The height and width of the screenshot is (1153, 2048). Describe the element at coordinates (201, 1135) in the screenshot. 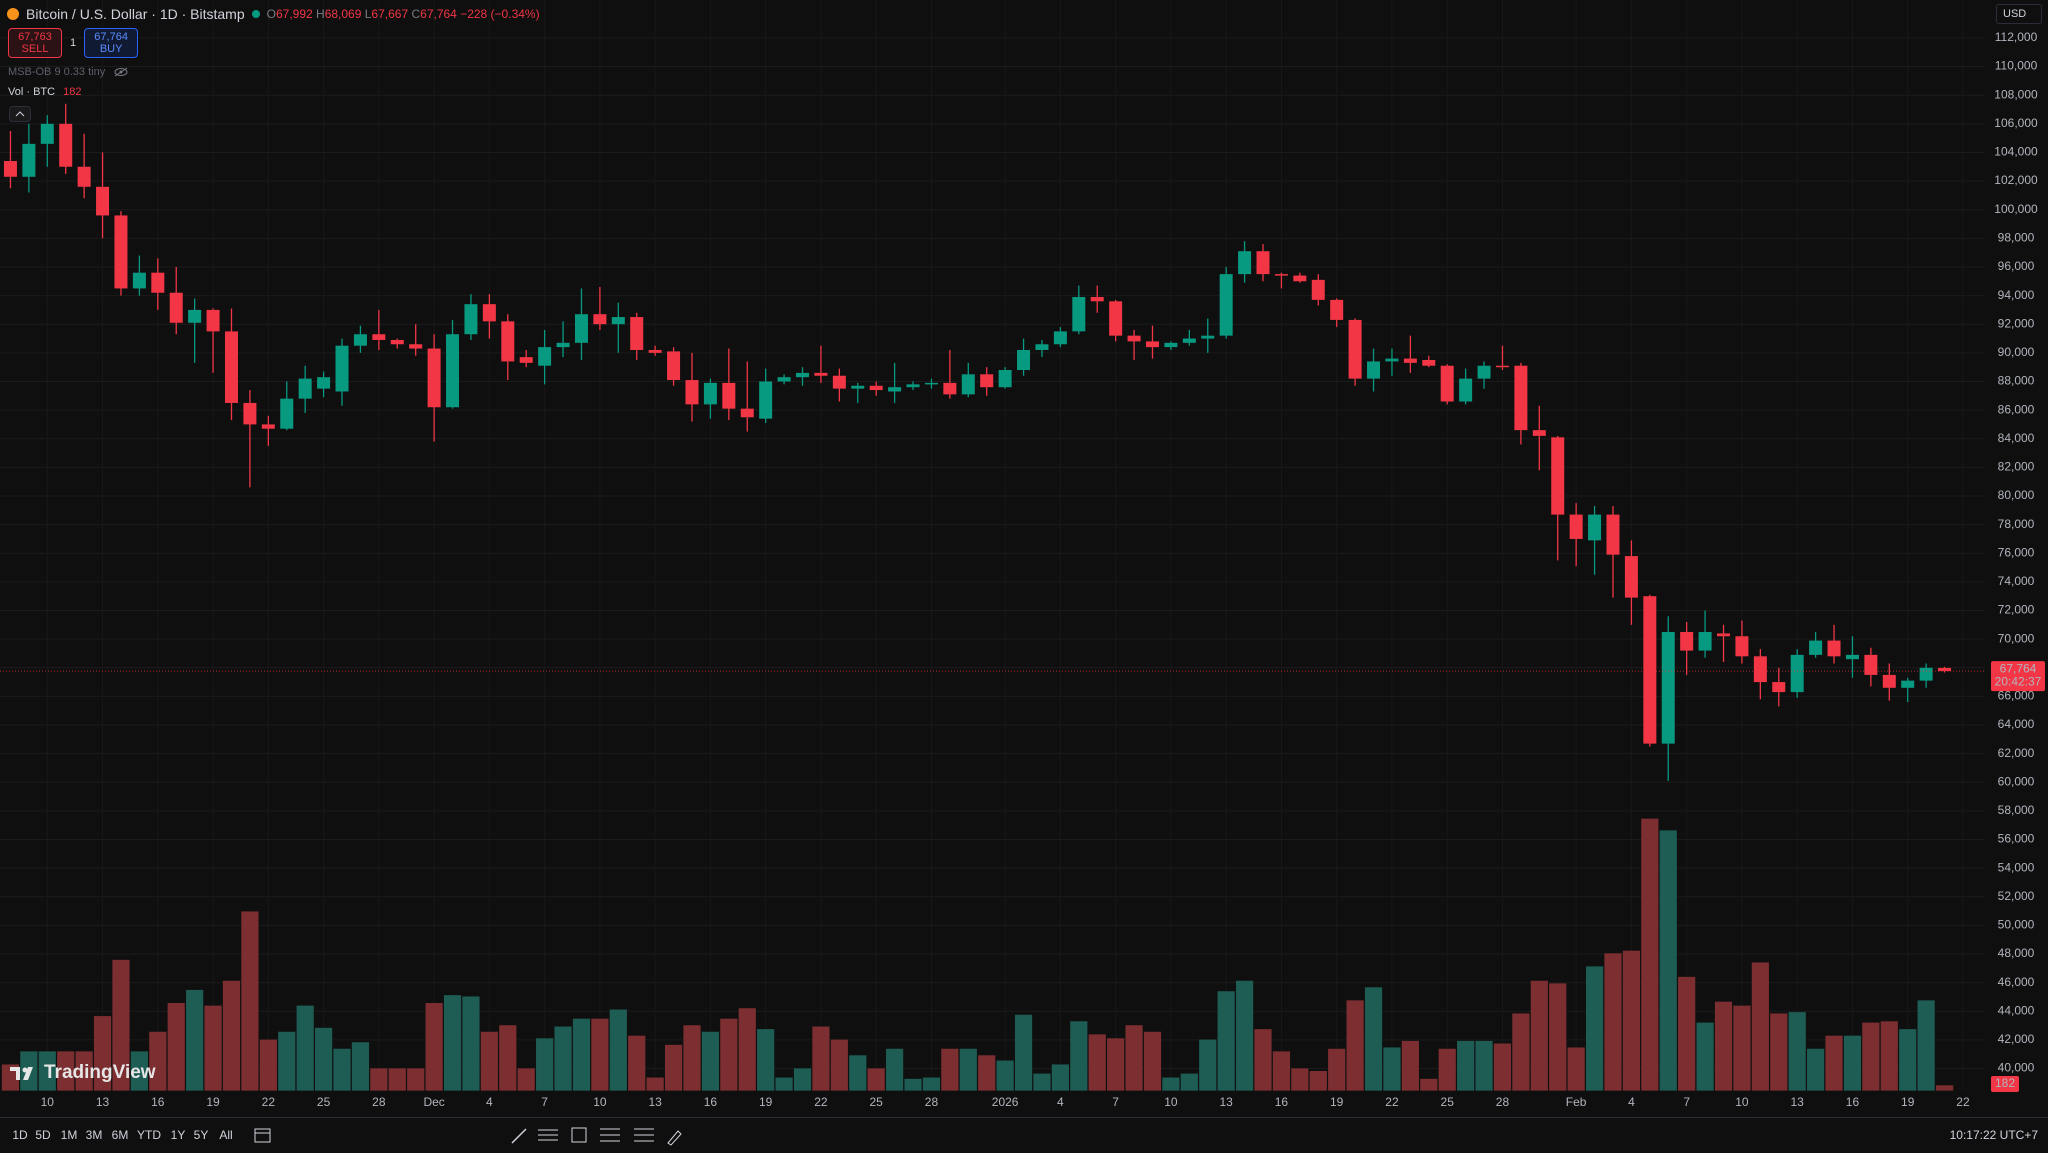

I see `timeframe-button: 5Y` at that location.